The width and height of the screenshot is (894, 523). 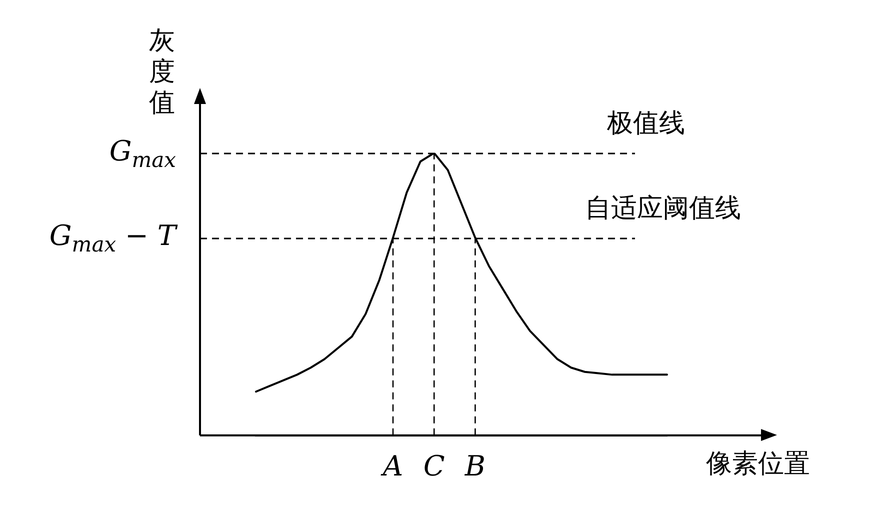 What do you see at coordinates (645, 123) in the screenshot?
I see `ref-line-label: 极值线` at bounding box center [645, 123].